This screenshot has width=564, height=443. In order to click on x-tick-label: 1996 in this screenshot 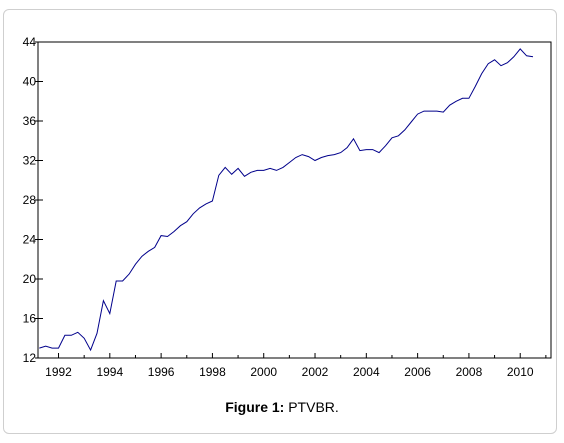, I will do `click(161, 372)`.